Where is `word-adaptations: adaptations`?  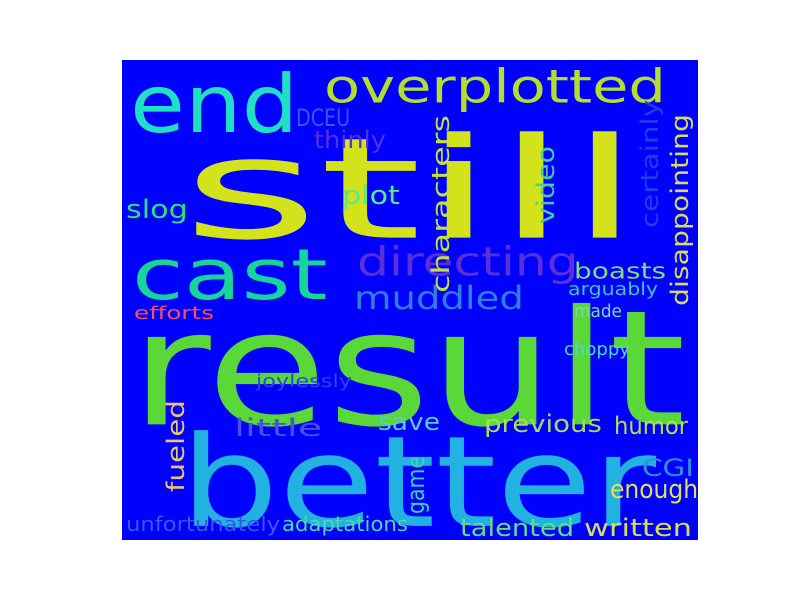 word-adaptations: adaptations is located at coordinates (345, 524).